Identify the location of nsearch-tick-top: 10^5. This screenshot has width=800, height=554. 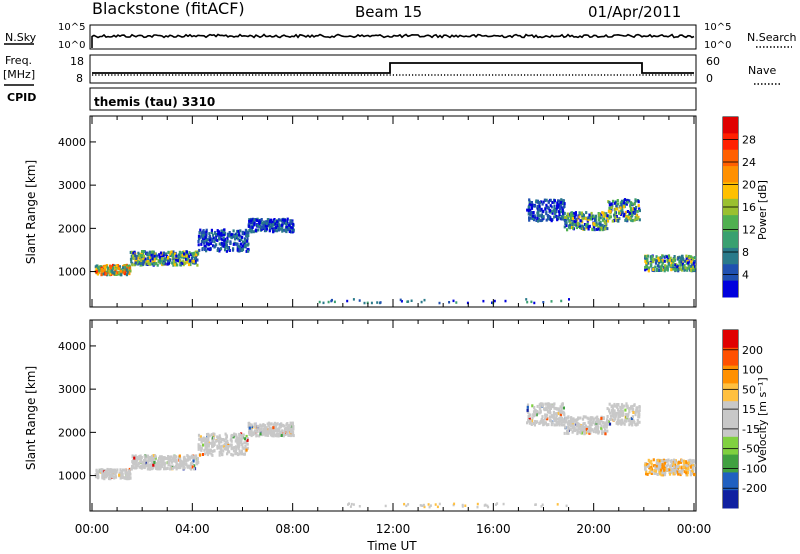
(717, 27).